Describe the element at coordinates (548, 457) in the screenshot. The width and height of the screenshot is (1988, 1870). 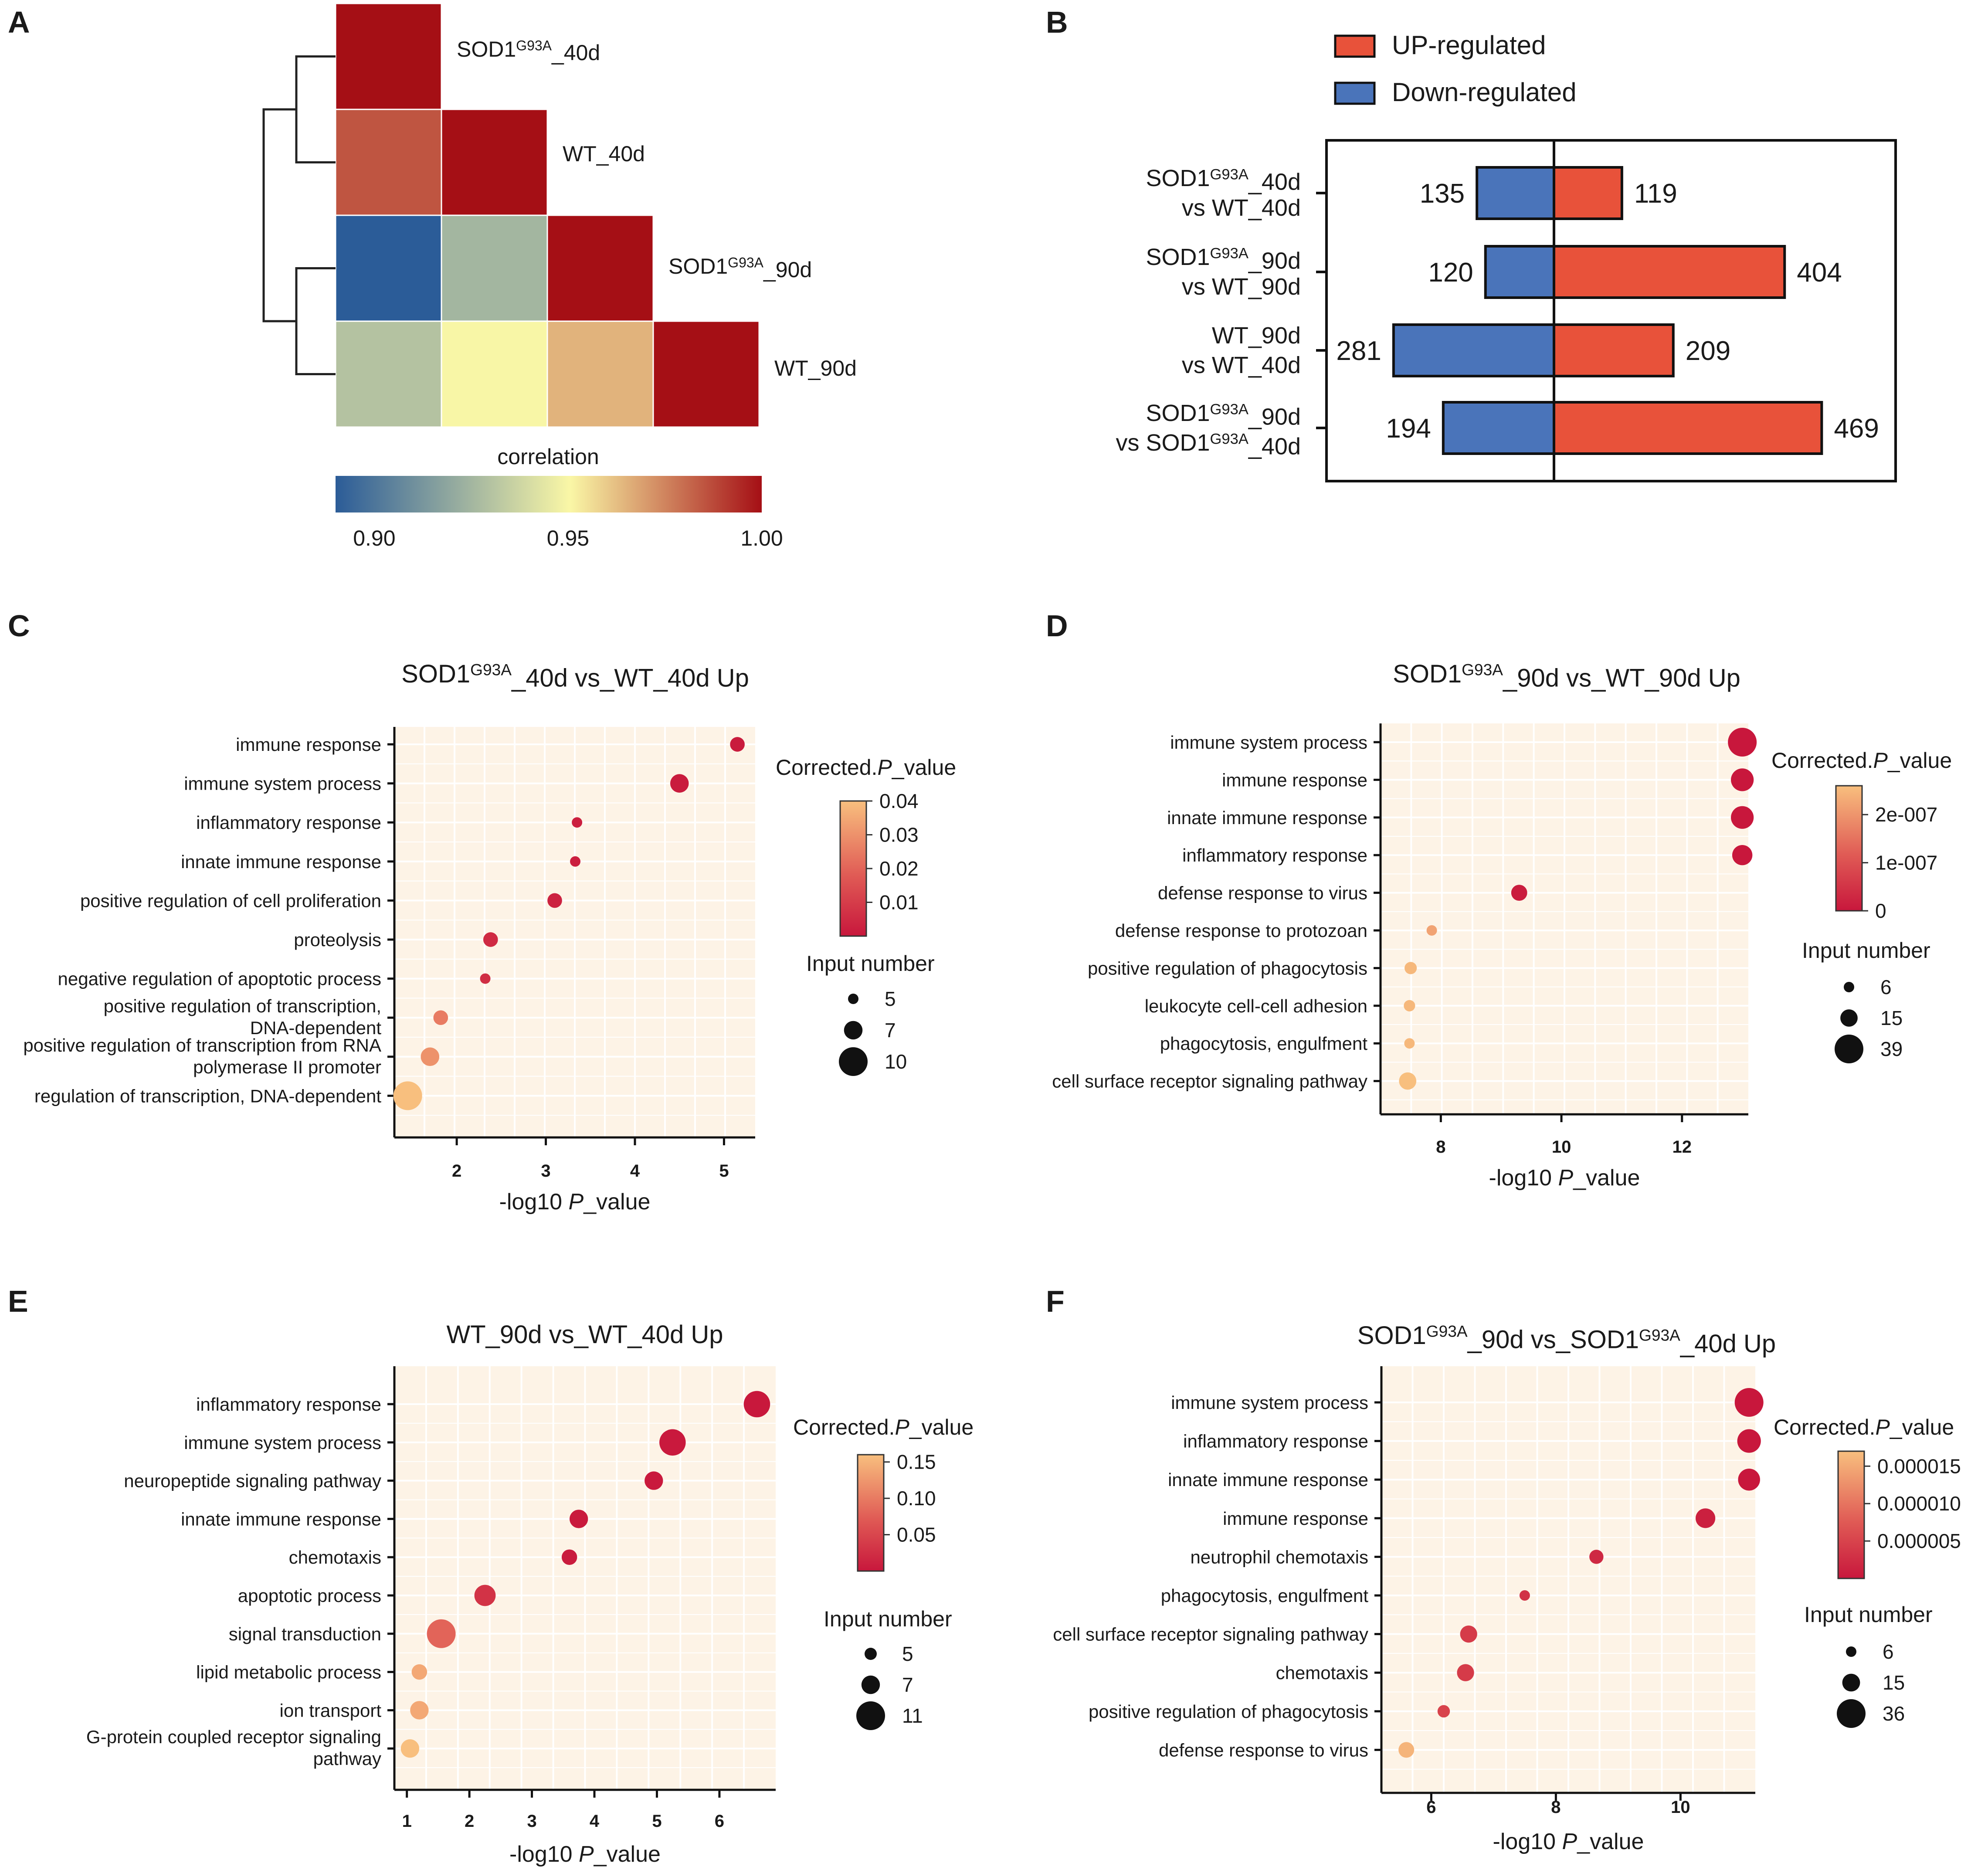
I see `colorbar-title: correlation` at that location.